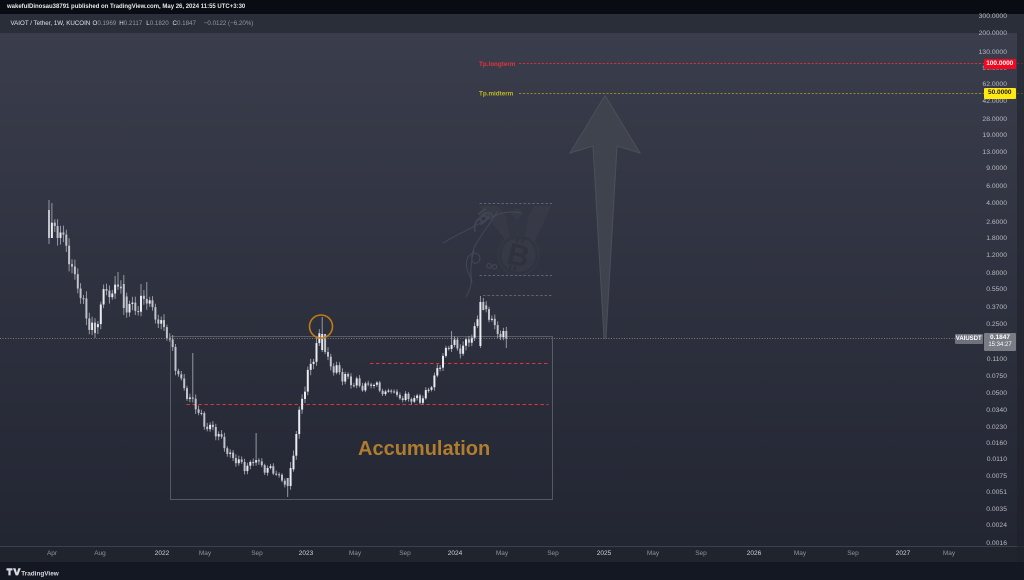 The width and height of the screenshot is (1024, 580). What do you see at coordinates (40, 573) in the screenshot?
I see `svg-text: TradingView` at bounding box center [40, 573].